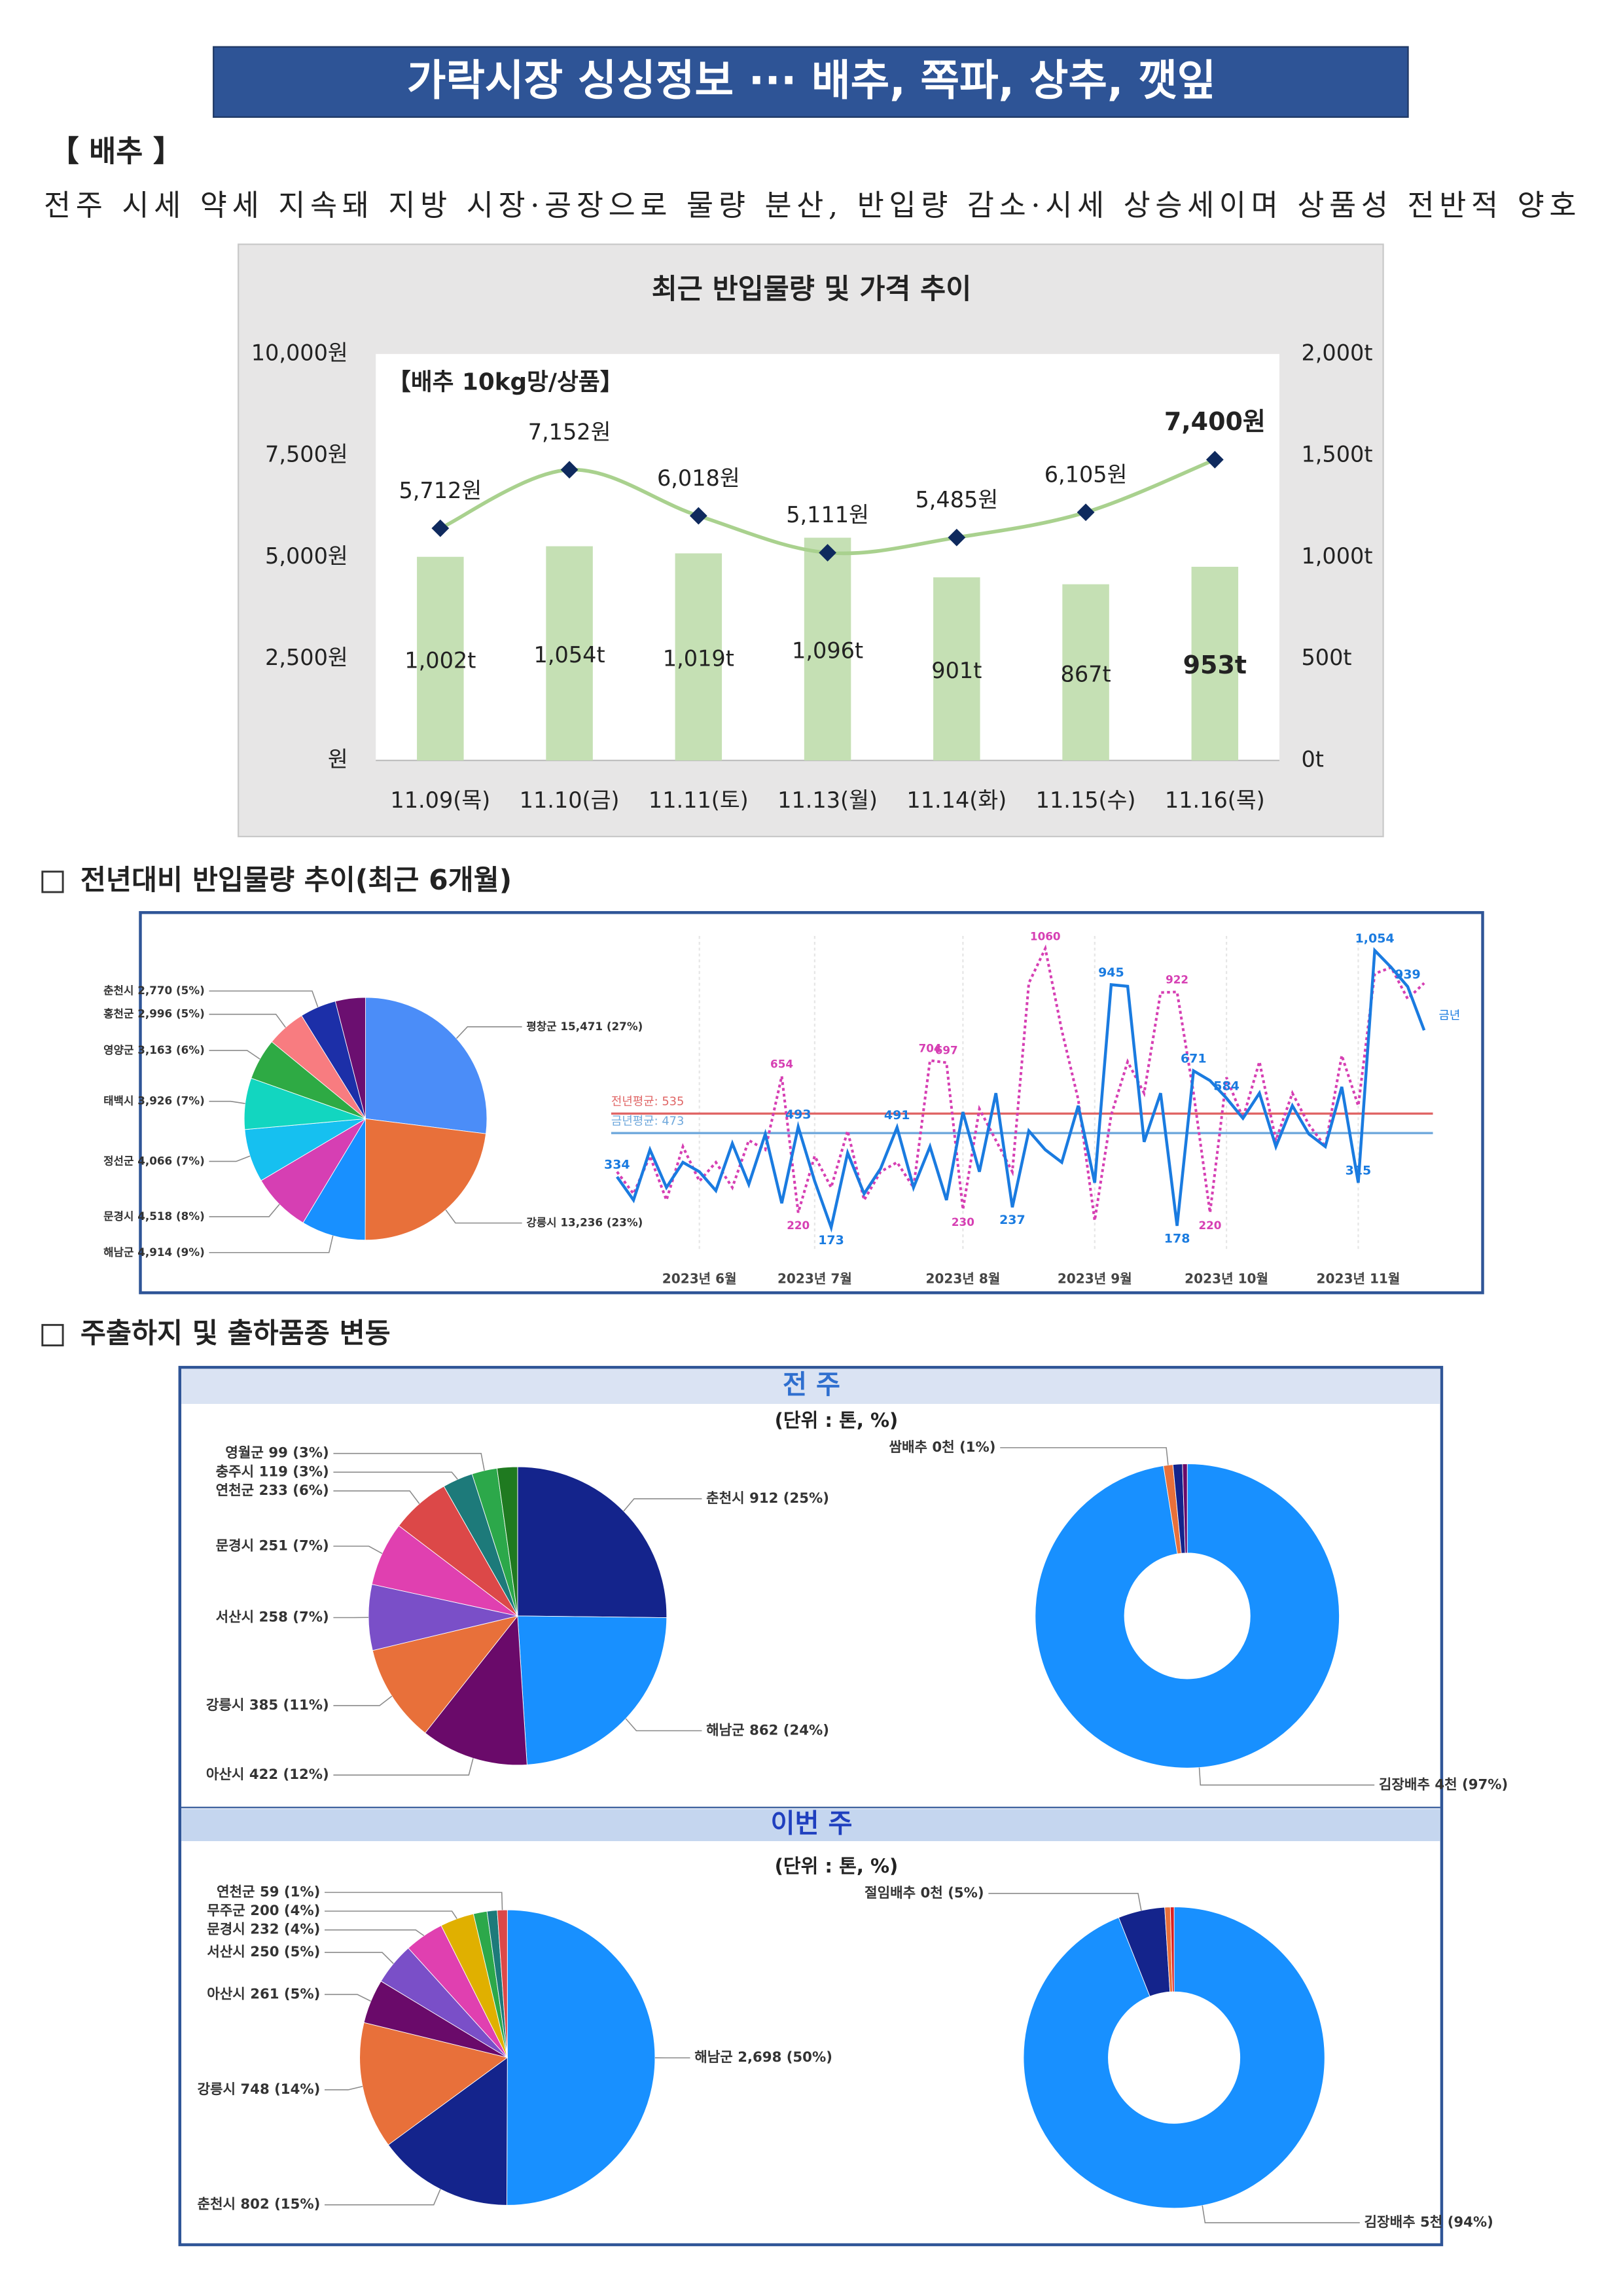 The height and width of the screenshot is (2296, 1623). Describe the element at coordinates (171, 990) in the screenshot. I see `slice-value: 2,770 (5%)` at that location.